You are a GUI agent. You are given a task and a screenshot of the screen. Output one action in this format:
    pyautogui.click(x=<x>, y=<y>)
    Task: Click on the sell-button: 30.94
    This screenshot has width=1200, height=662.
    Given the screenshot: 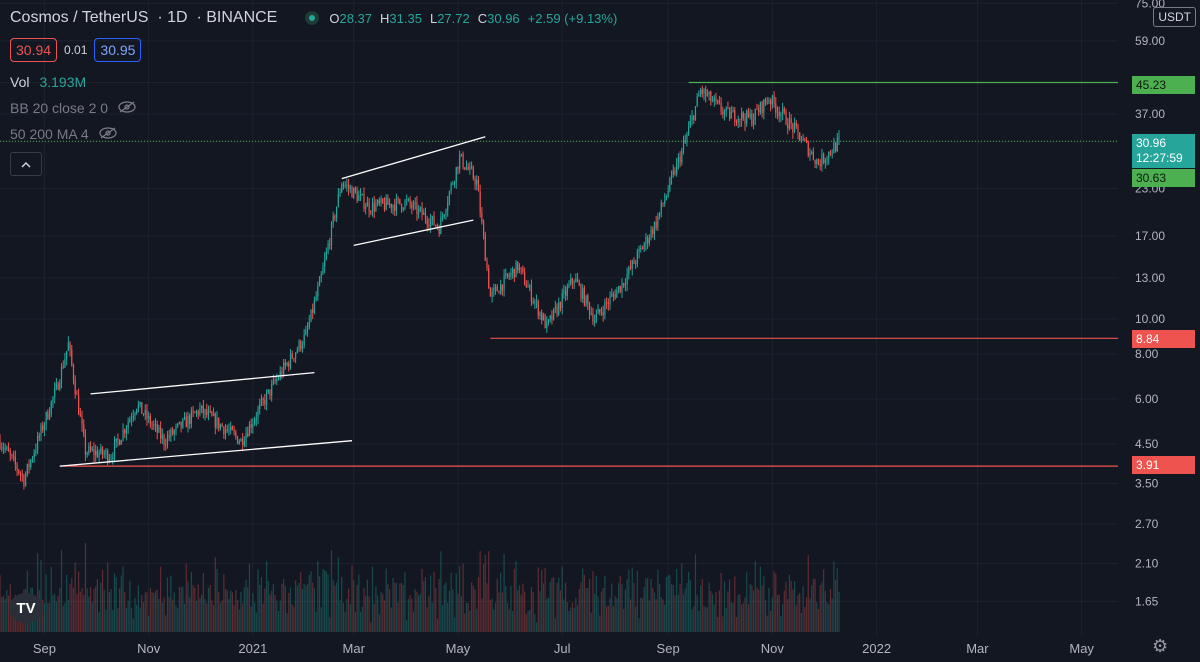 What is the action you would take?
    pyautogui.click(x=34, y=50)
    